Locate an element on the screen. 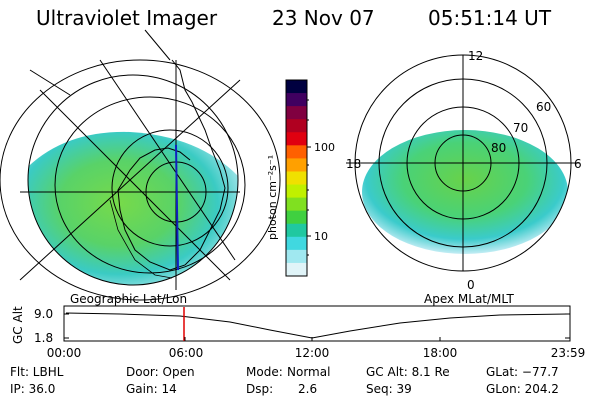  status-door: Door: Open is located at coordinates (160, 372).